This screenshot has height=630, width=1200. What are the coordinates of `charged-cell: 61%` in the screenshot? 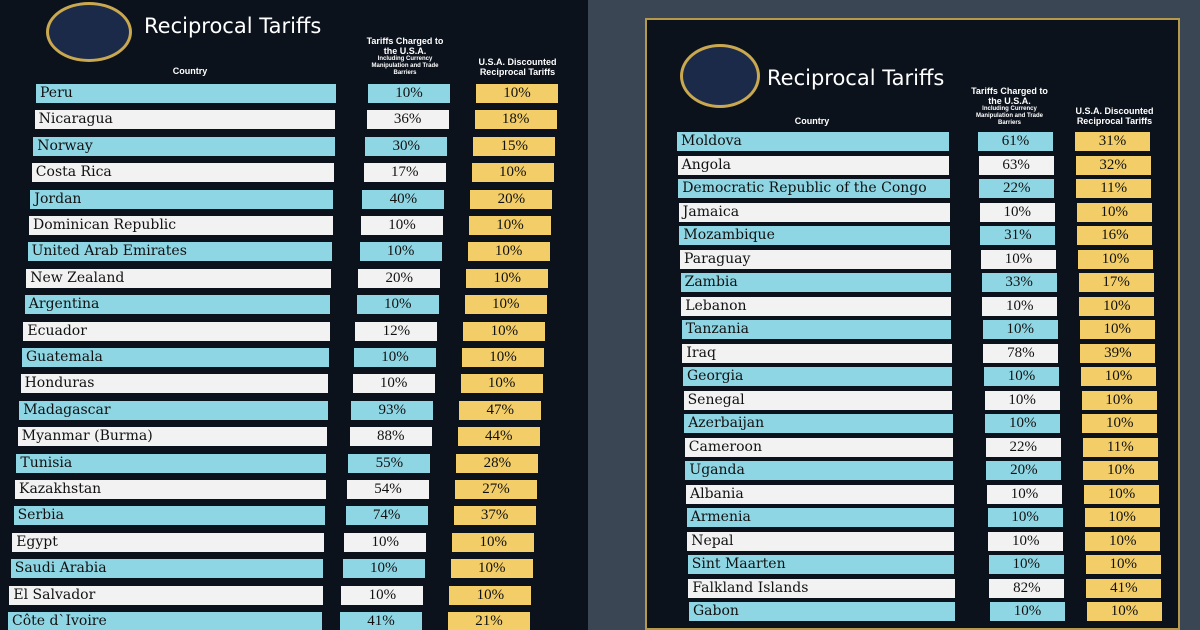 It's located at (1015, 141).